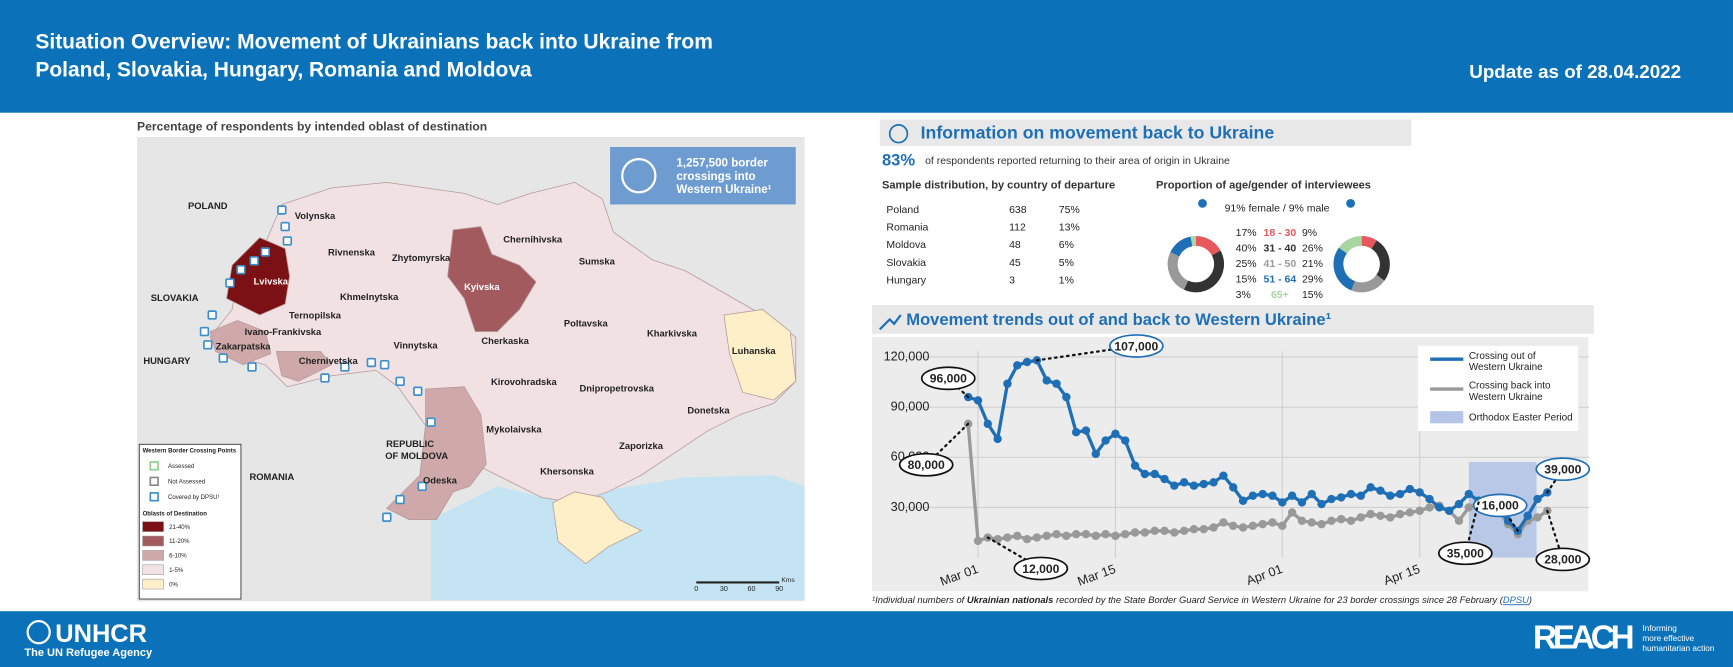 Image resolution: width=1733 pixels, height=667 pixels. I want to click on legend-title: Western Border Crossing Points, so click(190, 452).